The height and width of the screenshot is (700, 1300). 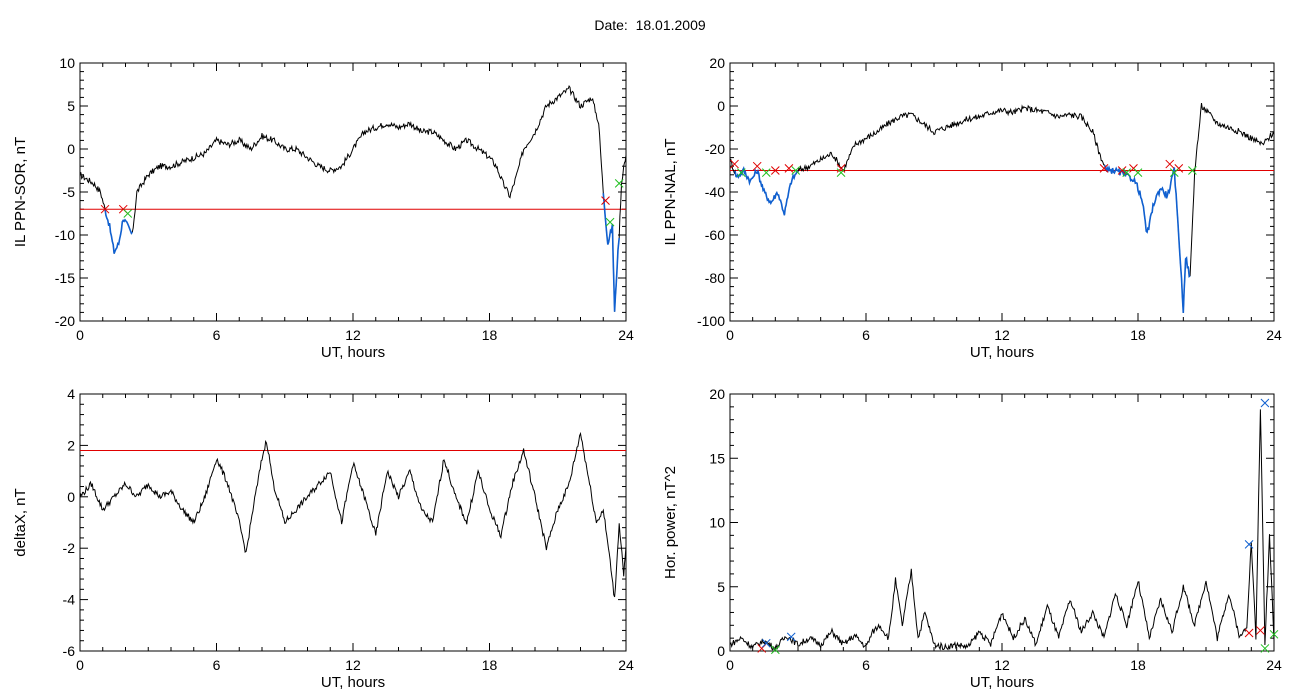 What do you see at coordinates (715, 192) in the screenshot?
I see `y-tick-label: -40` at bounding box center [715, 192].